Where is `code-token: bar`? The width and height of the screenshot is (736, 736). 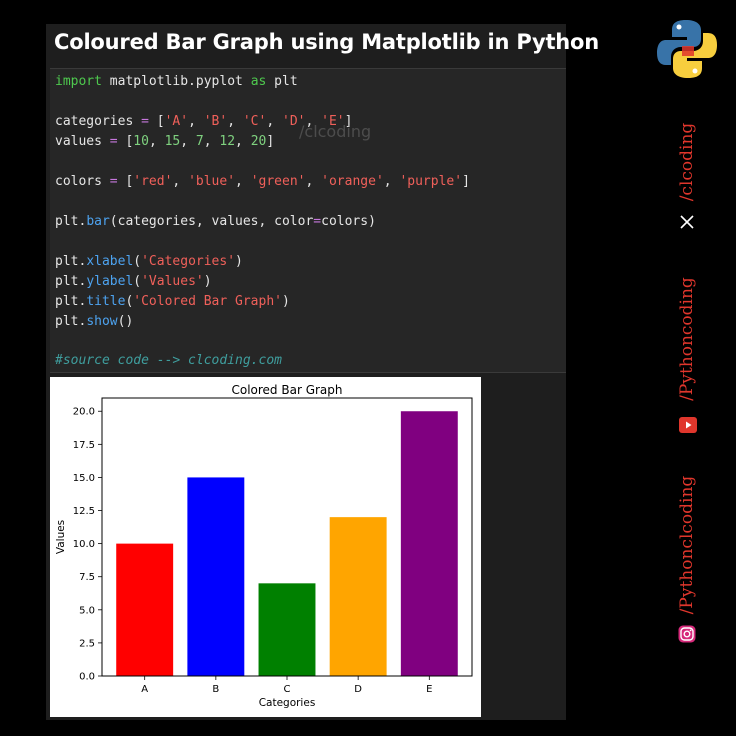 code-token: bar is located at coordinates (98, 221).